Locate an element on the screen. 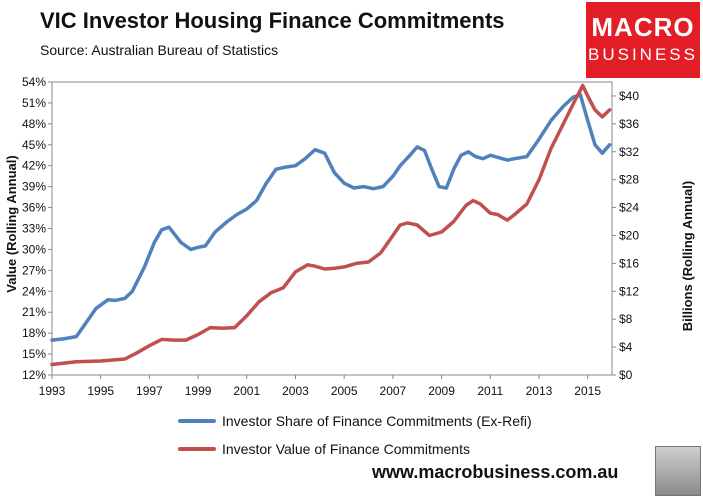 The height and width of the screenshot is (496, 703). logo-text-macro: MACRO is located at coordinates (643, 27).